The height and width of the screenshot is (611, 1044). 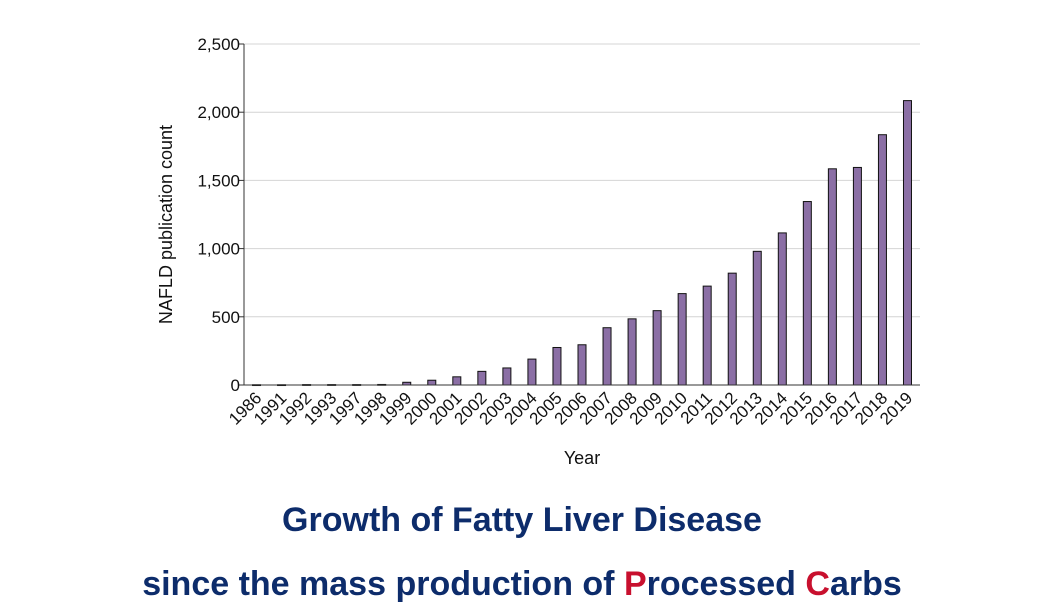 What do you see at coordinates (907, 243) in the screenshot?
I see `bar-2019` at bounding box center [907, 243].